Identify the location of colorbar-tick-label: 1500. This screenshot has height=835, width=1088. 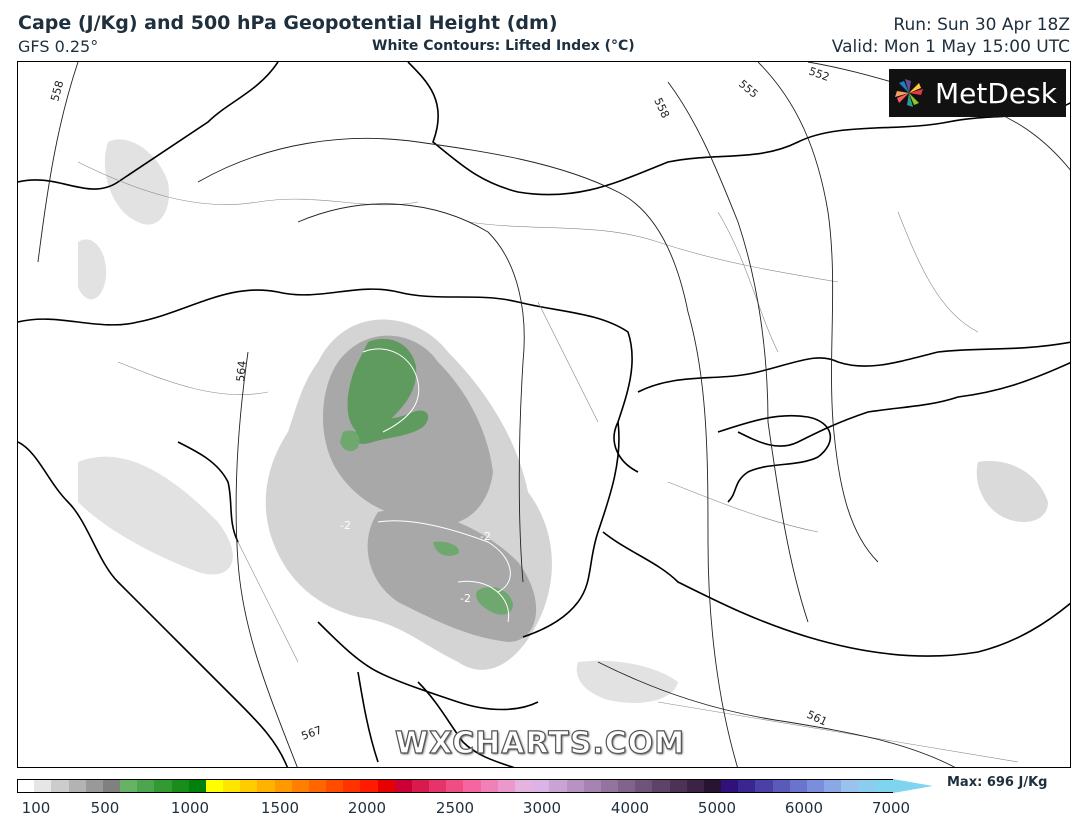
(280, 808).